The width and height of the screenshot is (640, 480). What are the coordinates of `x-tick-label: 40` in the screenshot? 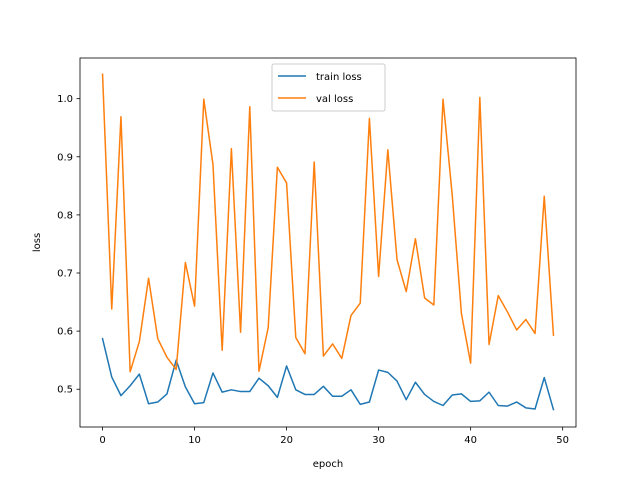 It's located at (470, 440).